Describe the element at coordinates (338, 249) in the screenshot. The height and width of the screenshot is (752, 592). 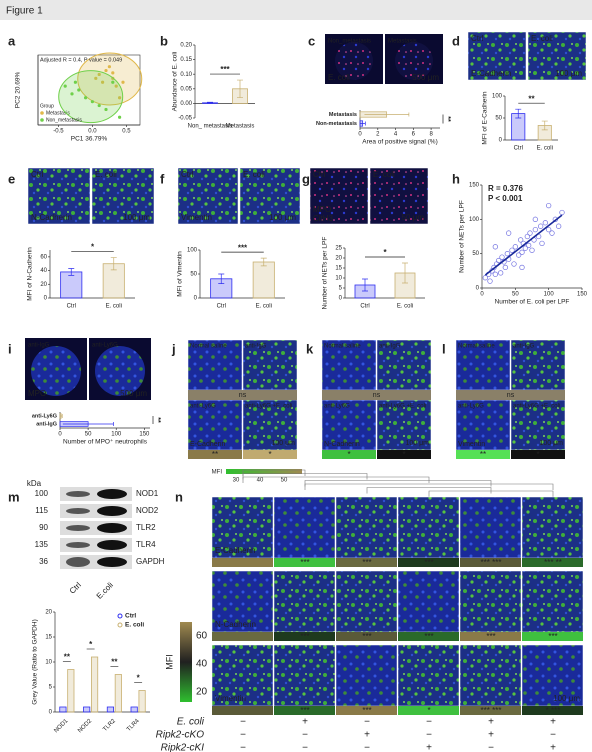
I see `y-tick-label: 25` at that location.